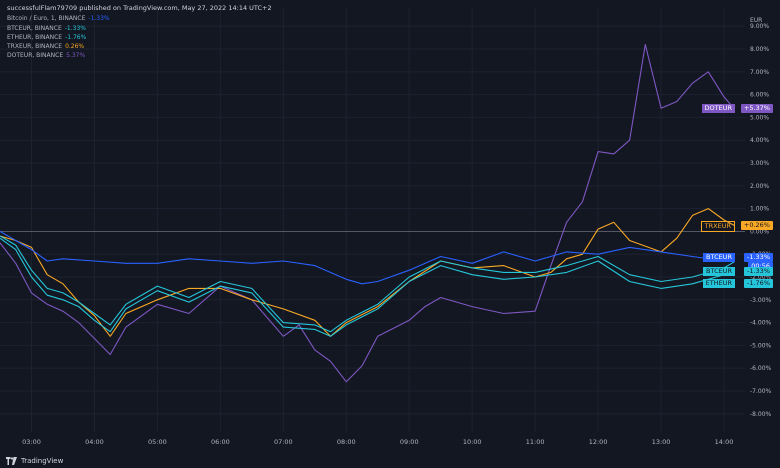 This screenshot has height=468, width=780. Describe the element at coordinates (759, 209) in the screenshot. I see `y-tick-label: 1.00%` at that location.